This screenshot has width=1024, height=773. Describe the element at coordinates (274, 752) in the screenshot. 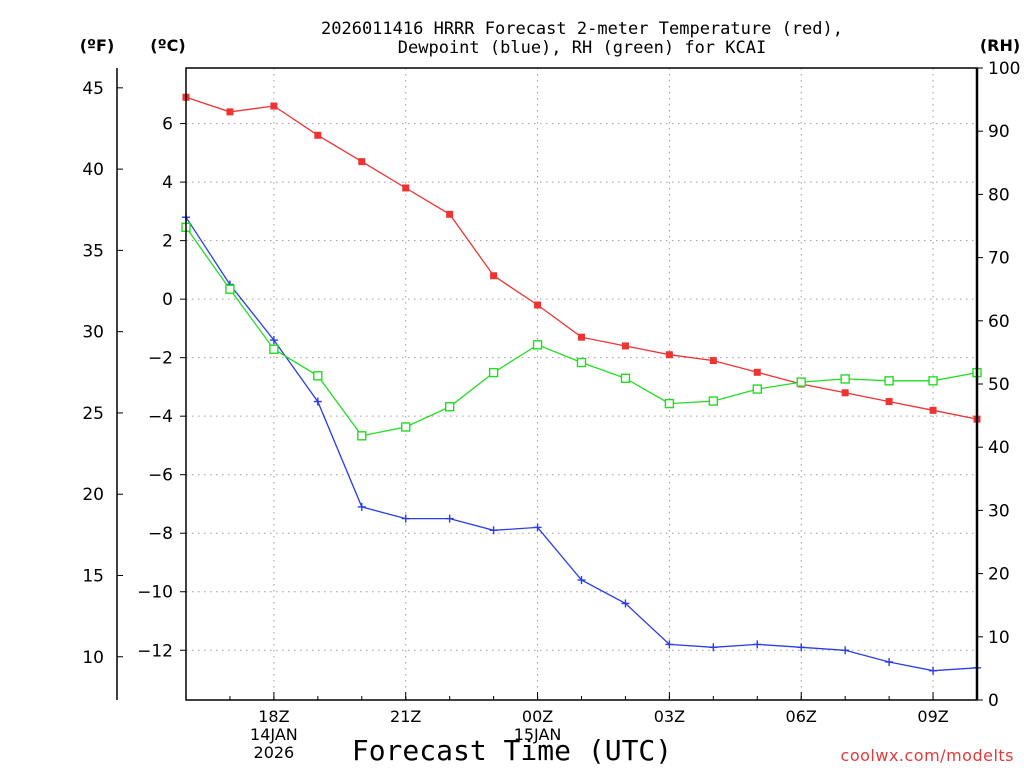

I see `x-tick-label: 2026` at that location.